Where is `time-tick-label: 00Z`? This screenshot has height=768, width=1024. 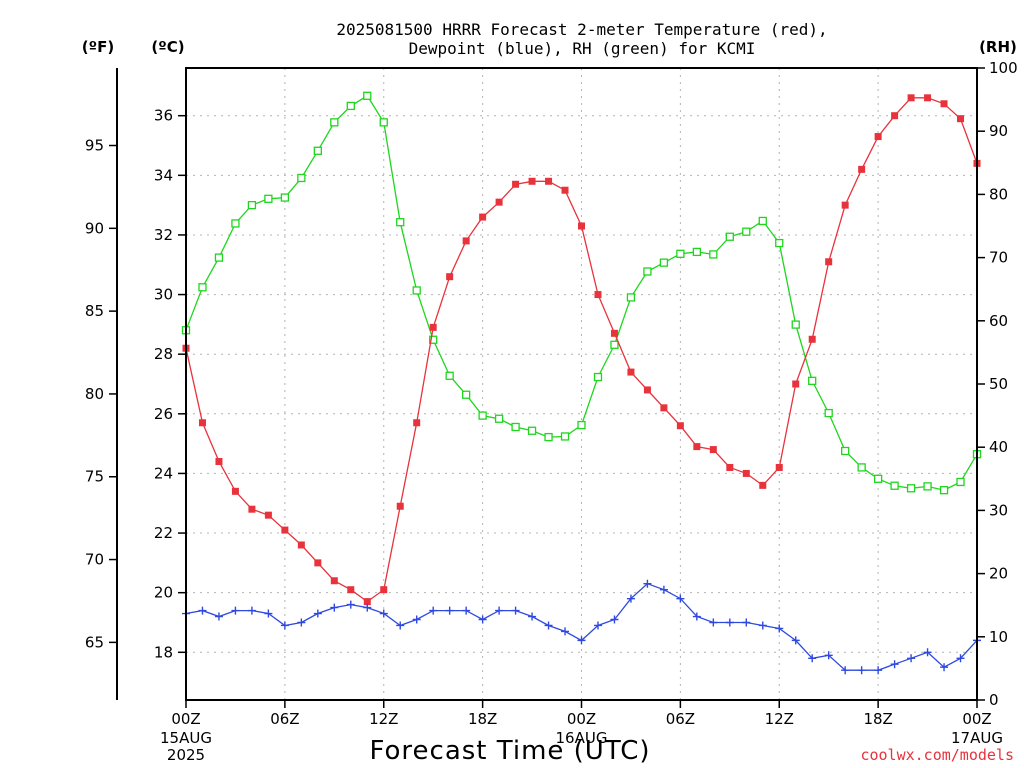 time-tick-label: 00Z is located at coordinates (185, 719).